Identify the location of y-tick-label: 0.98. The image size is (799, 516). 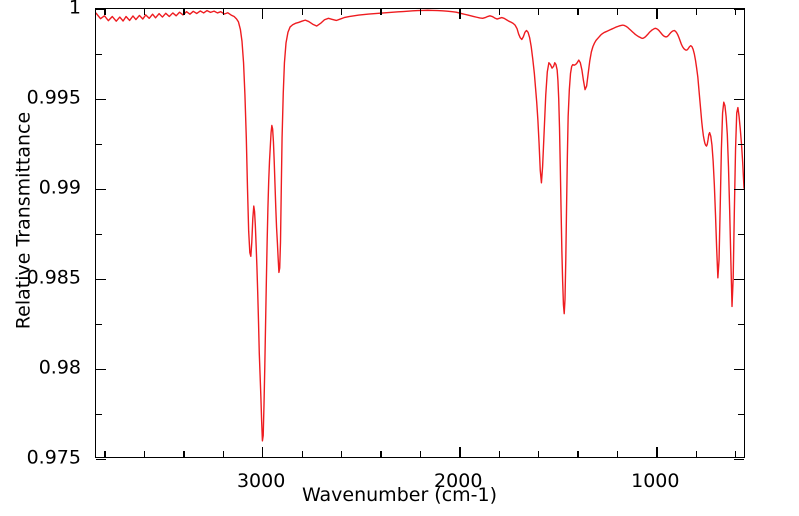
(59, 367).